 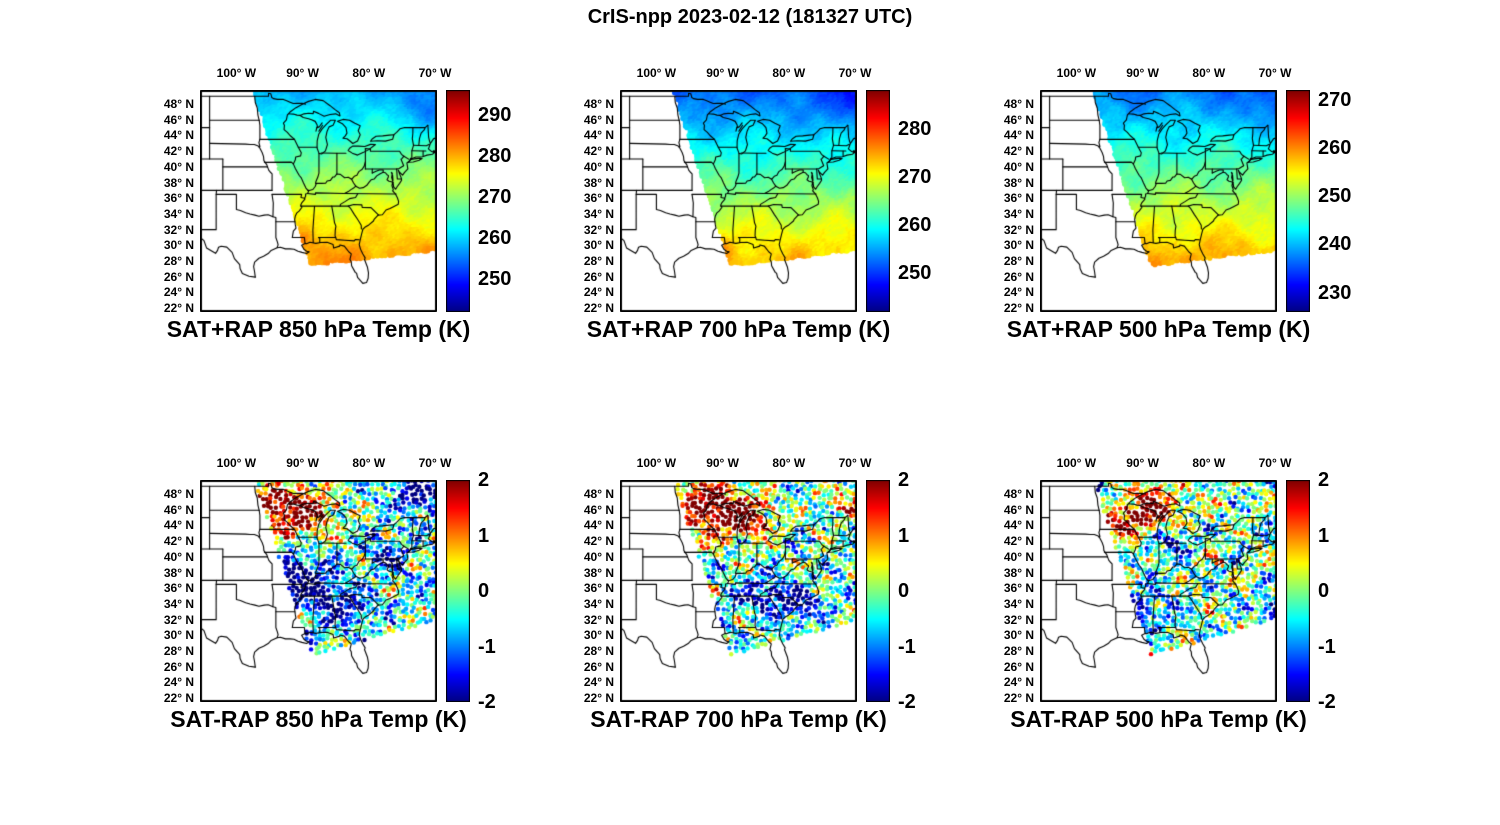 I want to click on colorbar-tick-label: 250, so click(x=915, y=273).